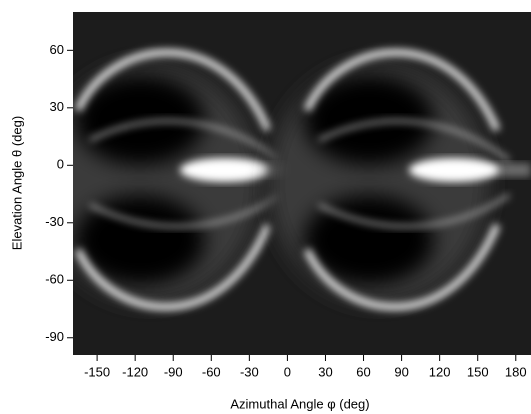 Image resolution: width=531 pixels, height=414 pixels. What do you see at coordinates (97, 371) in the screenshot?
I see `x-tick-label: -150` at bounding box center [97, 371].